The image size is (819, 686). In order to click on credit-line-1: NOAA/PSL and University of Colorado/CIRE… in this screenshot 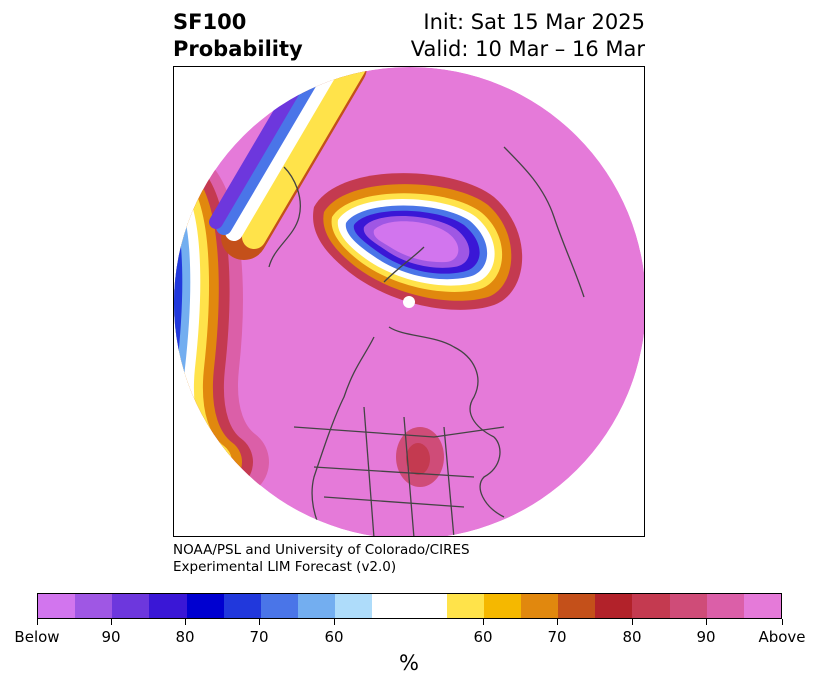, I will do `click(321, 550)`.